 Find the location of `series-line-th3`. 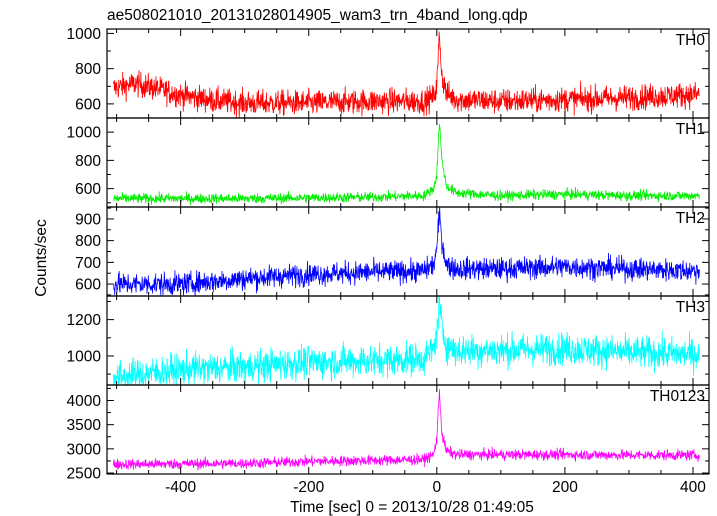

series-line-th3 is located at coordinates (406, 340).